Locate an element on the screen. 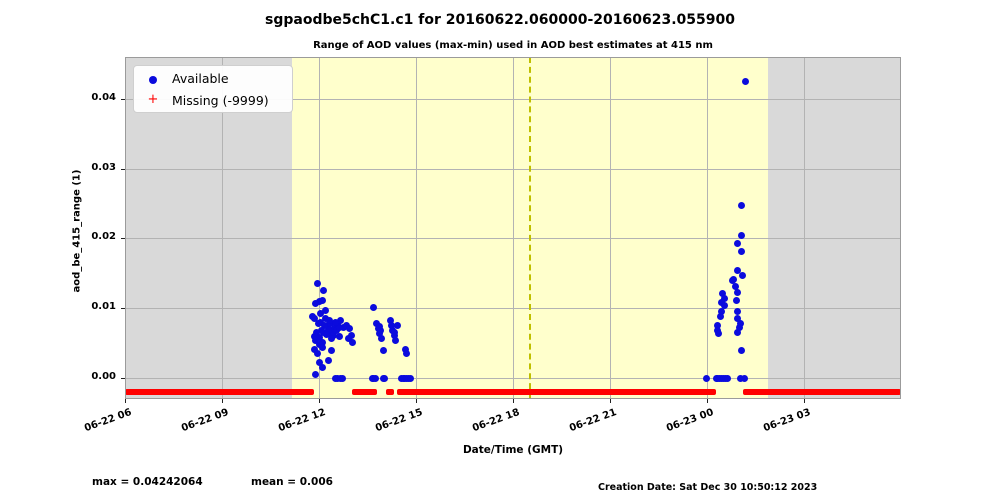  y-tick-label: 0.04 is located at coordinates (103, 97).